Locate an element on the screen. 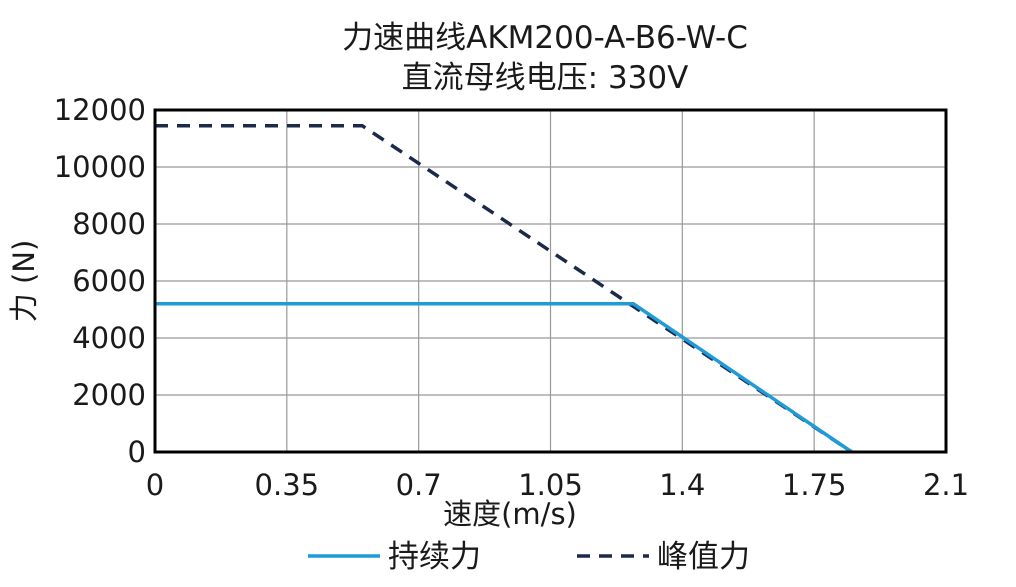  x-axis-label: 速度(m/s) is located at coordinates (510, 514).